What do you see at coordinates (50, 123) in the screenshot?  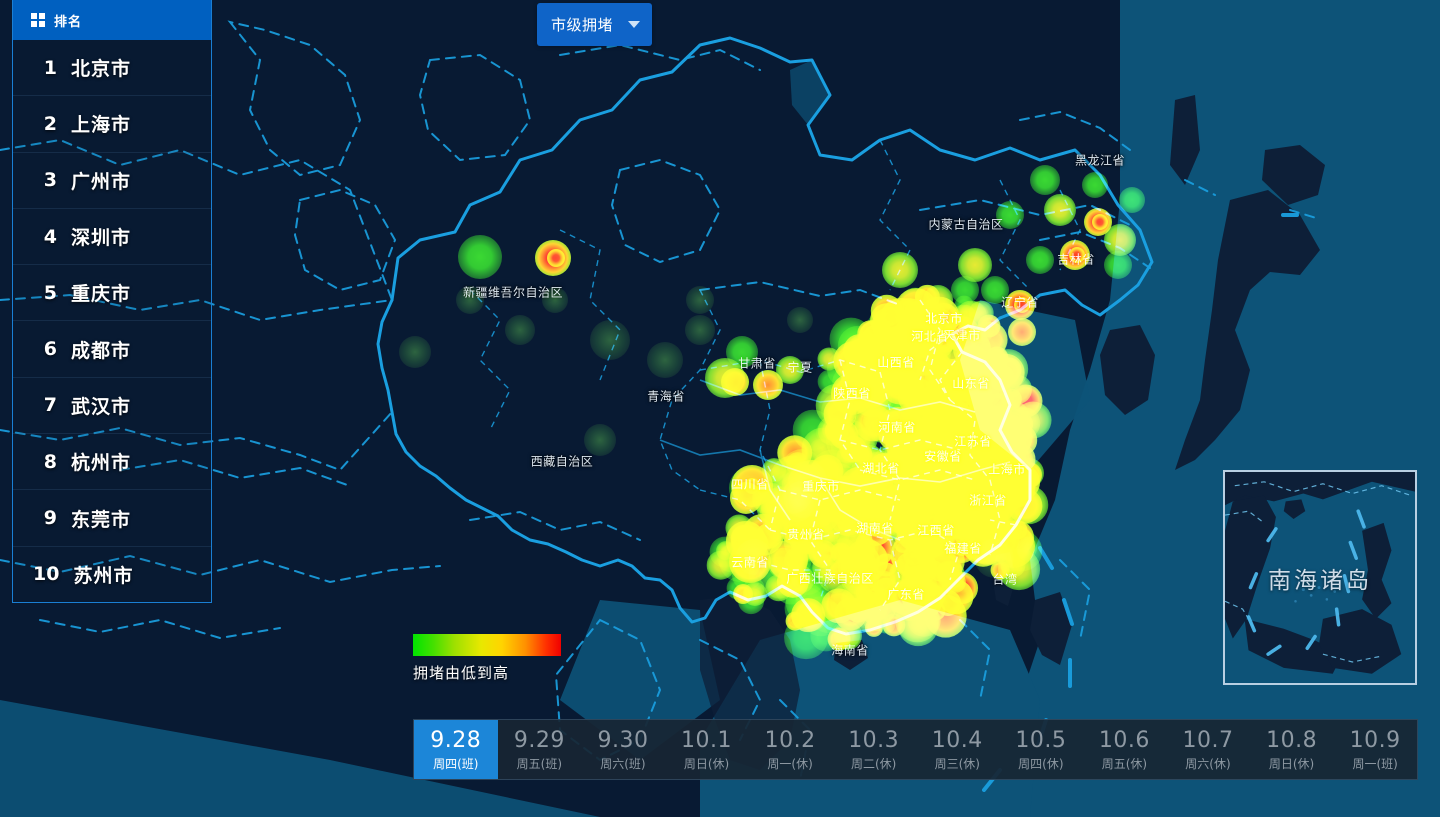 I see `rank-number: 2` at bounding box center [50, 123].